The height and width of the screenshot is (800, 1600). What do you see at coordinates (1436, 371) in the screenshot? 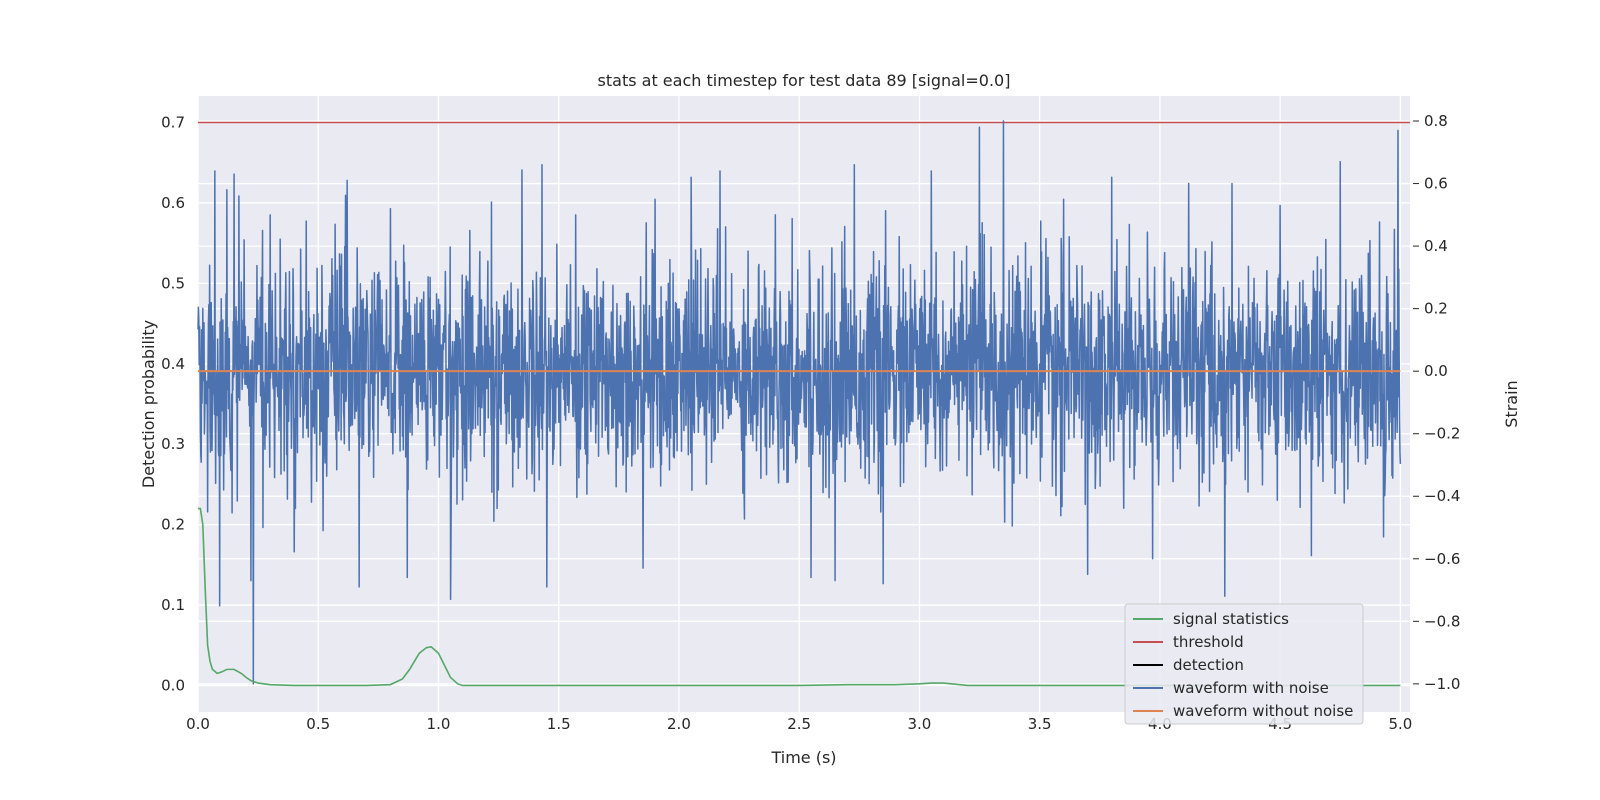
I see `right-y-tick-label: 0.0` at bounding box center [1436, 371].